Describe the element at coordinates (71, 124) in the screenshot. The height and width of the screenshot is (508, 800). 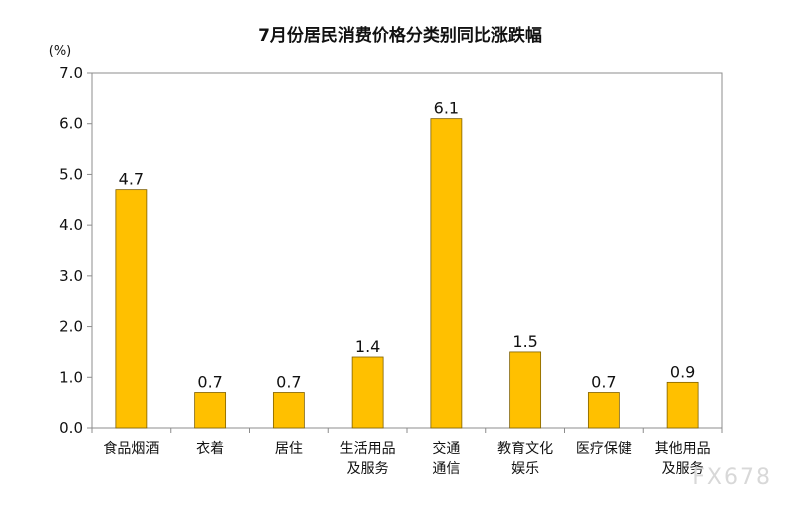
I see `y-tick-label: 6.0` at that location.